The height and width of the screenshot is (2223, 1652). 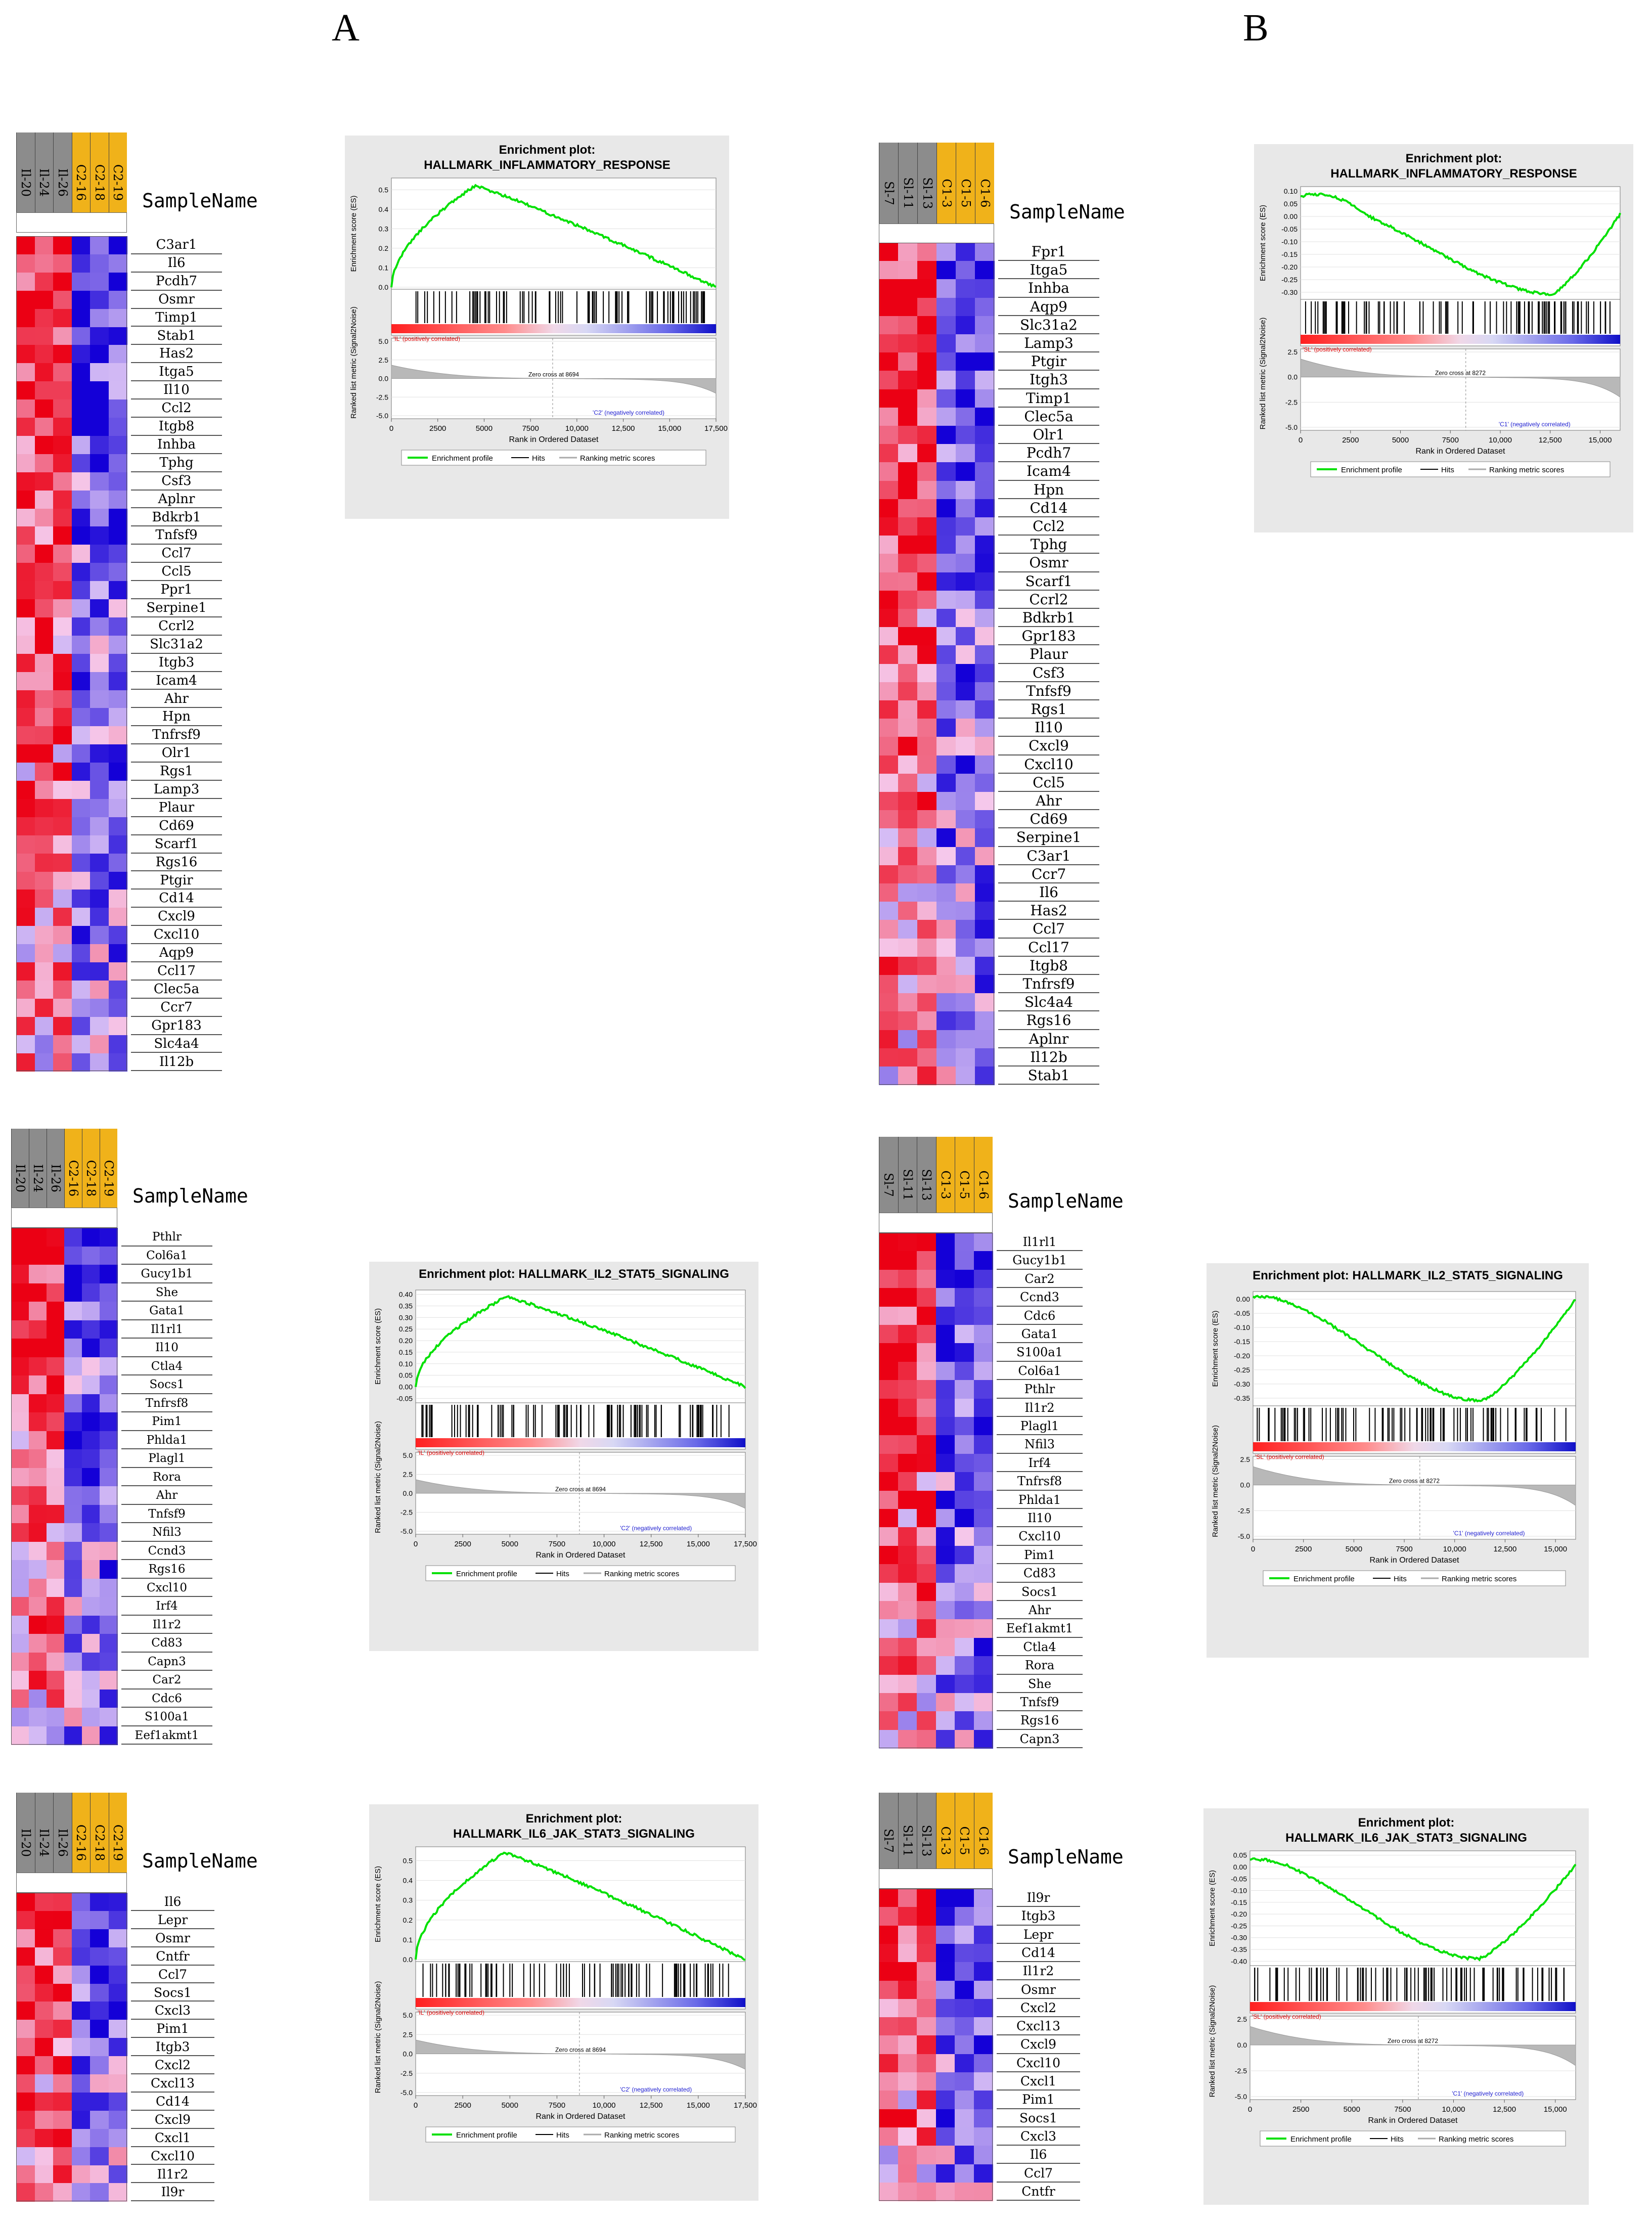 What do you see at coordinates (200, 1861) in the screenshot?
I see `sample-name-header: SampleName` at bounding box center [200, 1861].